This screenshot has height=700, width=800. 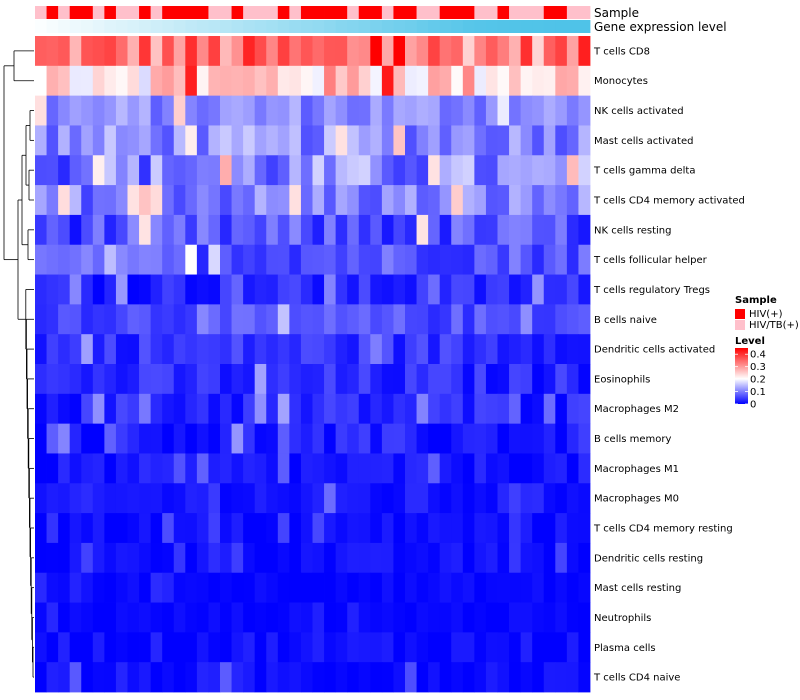 What do you see at coordinates (18, 364) in the screenshot?
I see `row-dendrogram` at bounding box center [18, 364].